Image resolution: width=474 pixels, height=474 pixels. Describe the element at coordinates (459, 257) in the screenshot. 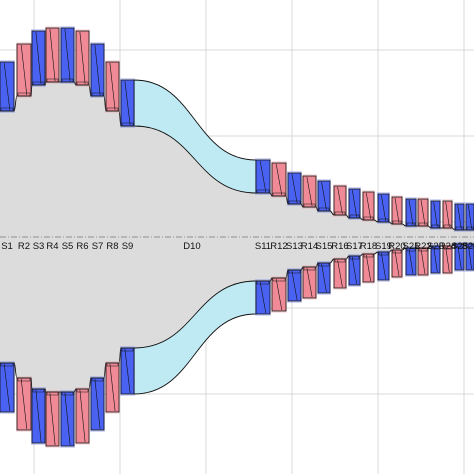

I see `blade-s25-lower` at that location.